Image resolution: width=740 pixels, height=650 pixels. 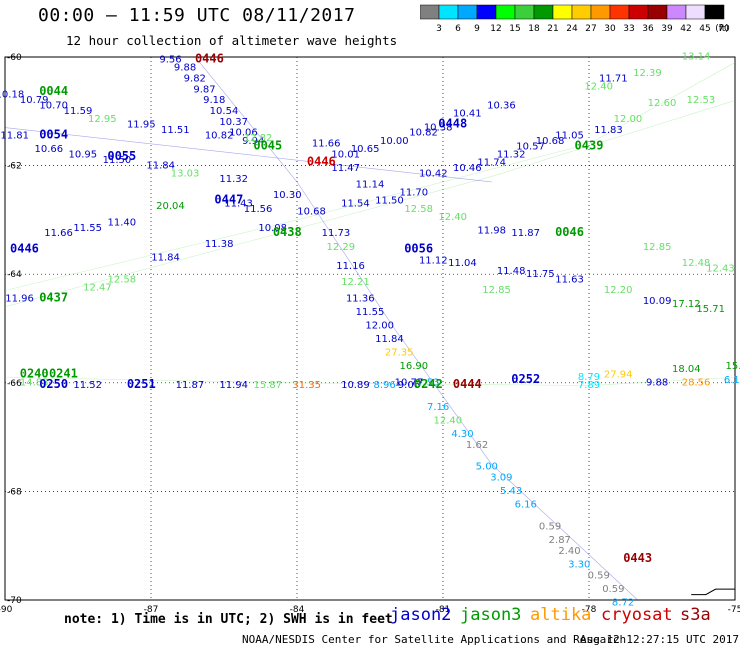 I want to click on wave-height-value: 10.06, so click(x=243, y=133).